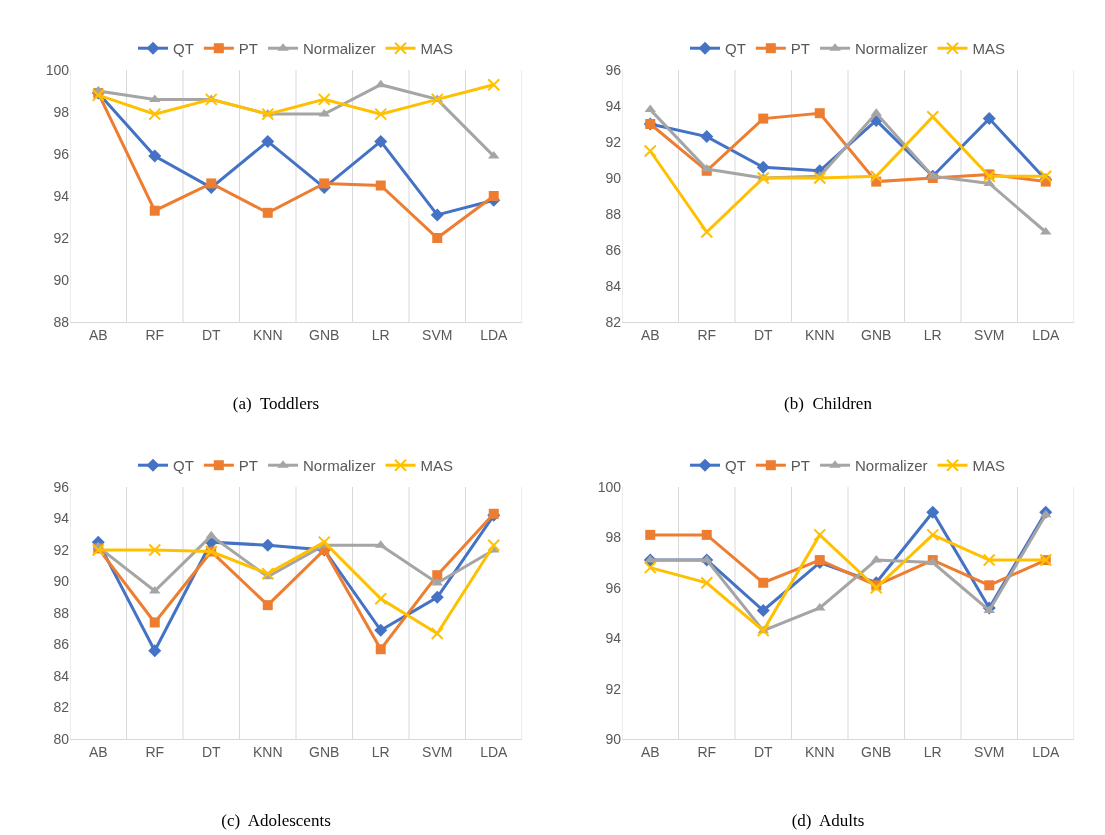 Image resolution: width=1105 pixels, height=835 pixels. Describe the element at coordinates (828, 820) in the screenshot. I see `text: (d) Adults` at that location.